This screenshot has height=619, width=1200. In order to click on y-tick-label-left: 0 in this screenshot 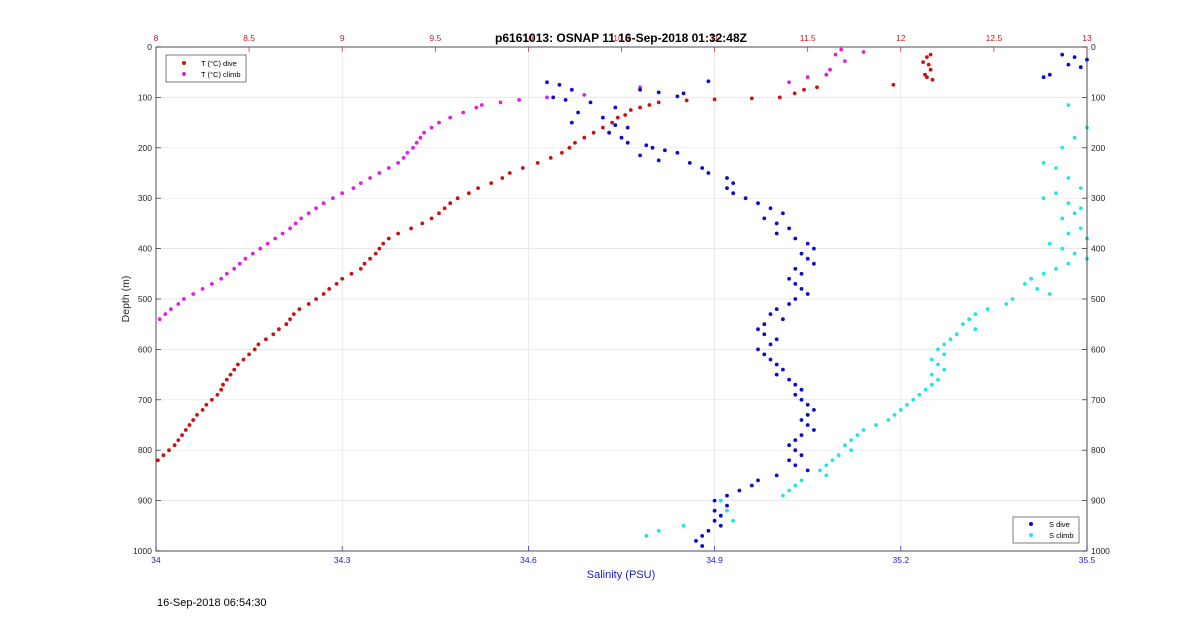, I will do `click(149, 47)`.